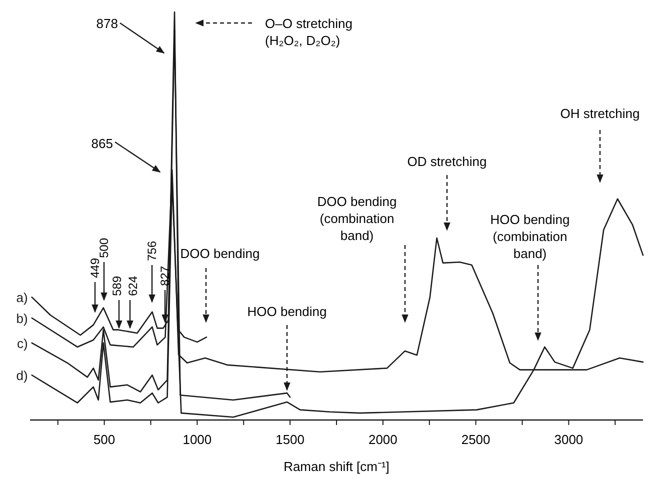 Image resolution: width=651 pixels, height=477 pixels. I want to click on x-tick-label: 2000, so click(383, 439).